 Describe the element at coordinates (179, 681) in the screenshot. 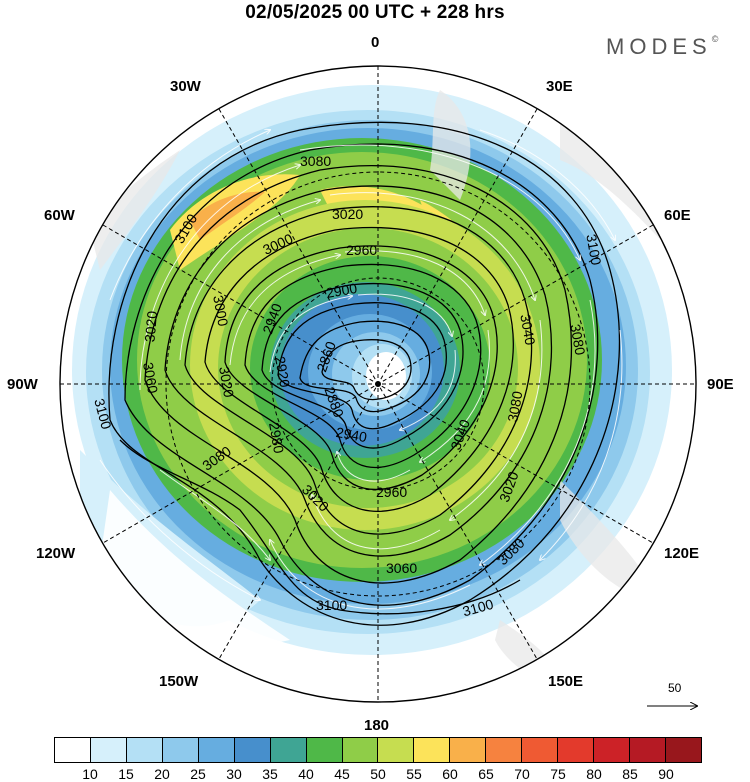

I see `lon-label-150w: 150W` at that location.